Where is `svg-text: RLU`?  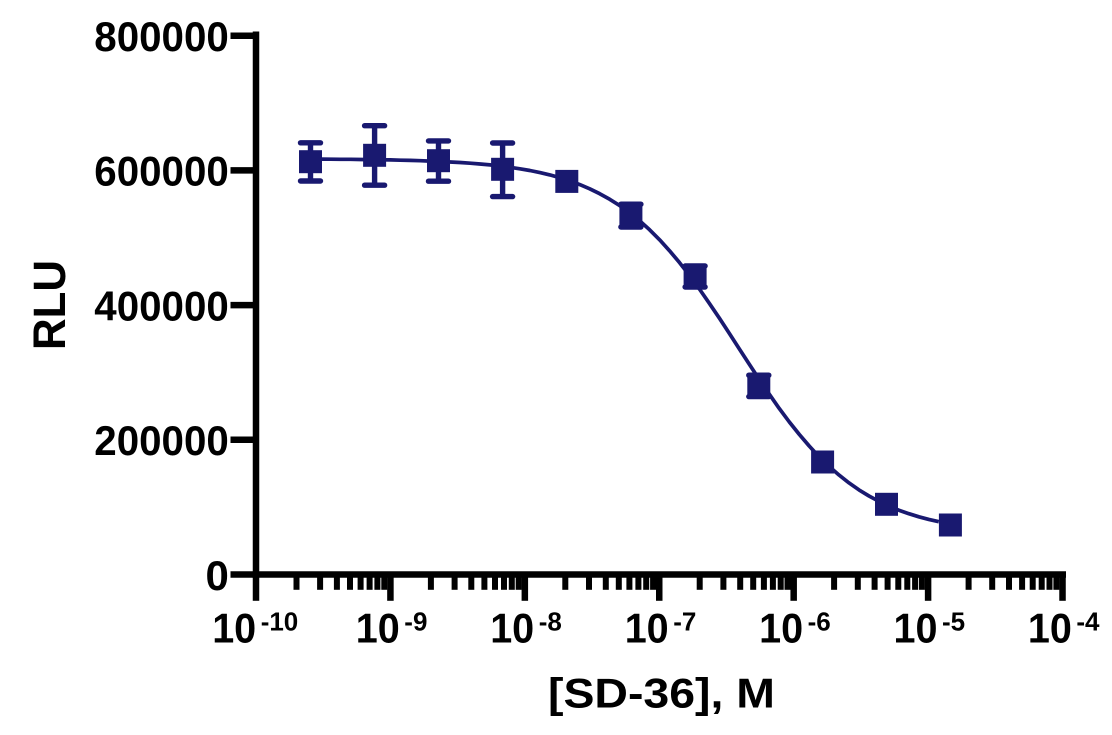
svg-text: RLU is located at coordinates (49, 305).